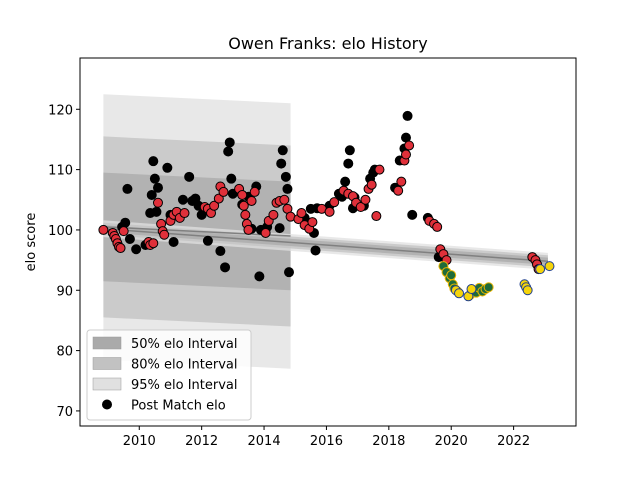 The width and height of the screenshot is (640, 480). Describe the element at coordinates (64, 261) in the screenshot. I see `y-axis: 70 80 90 100 110 120` at that location.